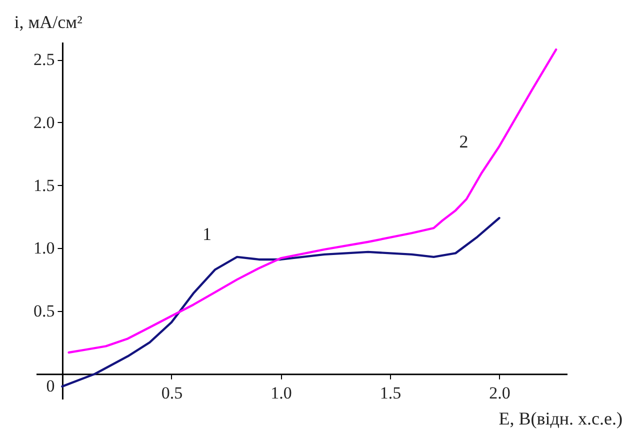  I want to click on y-tick-label: 0, so click(50, 386).